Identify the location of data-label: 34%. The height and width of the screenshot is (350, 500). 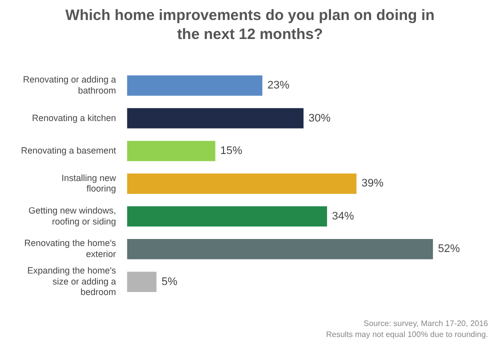
(343, 216).